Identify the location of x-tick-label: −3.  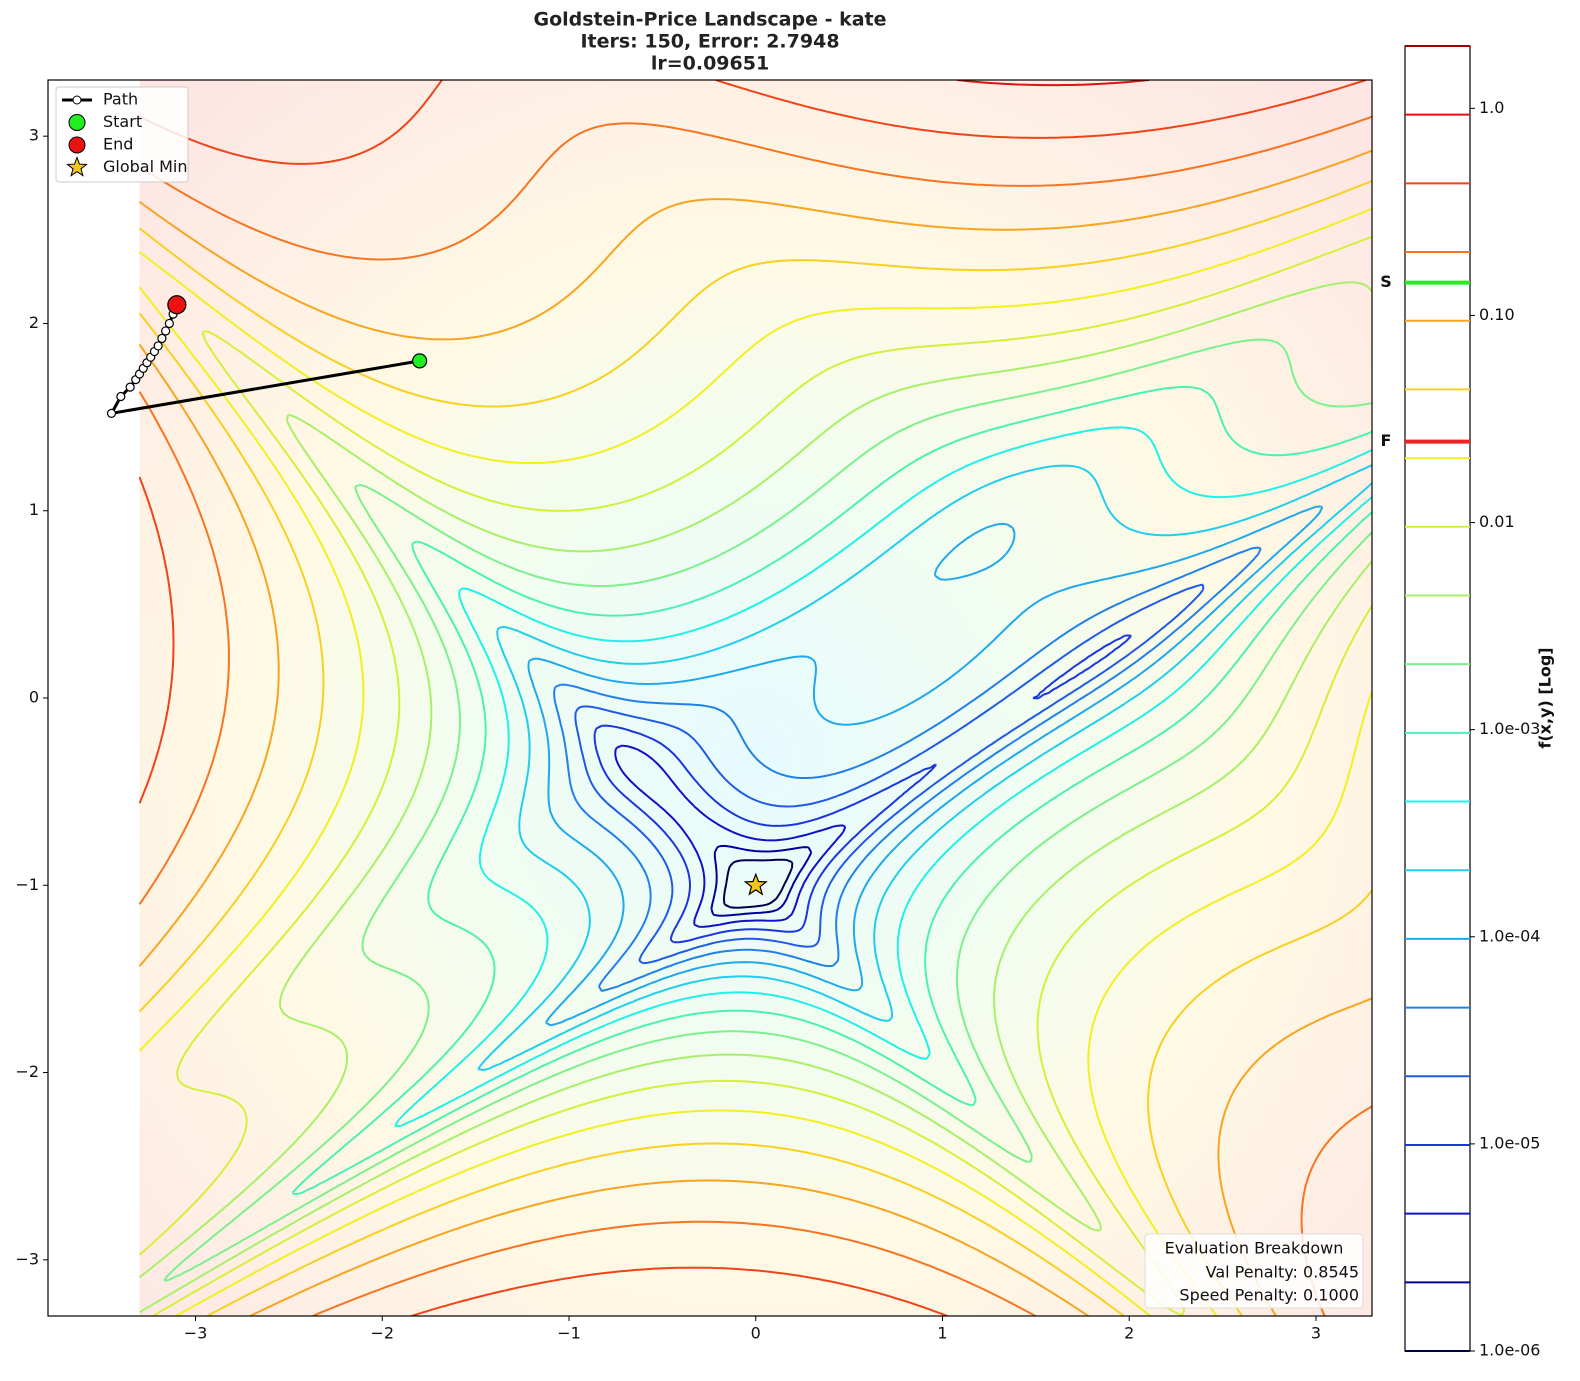
(196, 1333).